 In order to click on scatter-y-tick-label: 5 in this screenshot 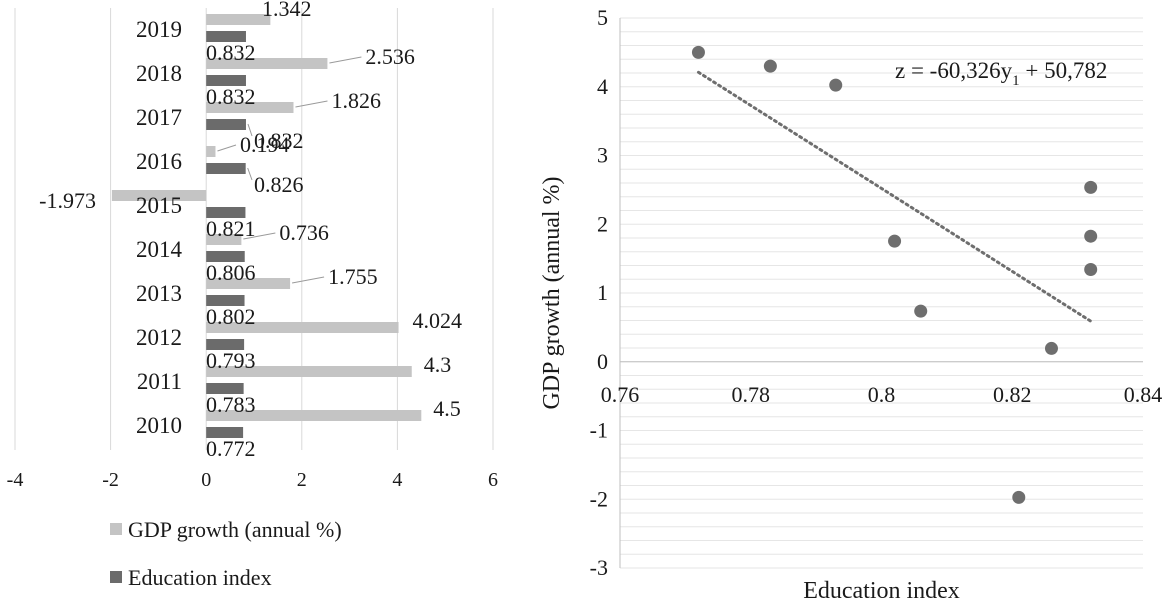, I will do `click(602, 17)`.